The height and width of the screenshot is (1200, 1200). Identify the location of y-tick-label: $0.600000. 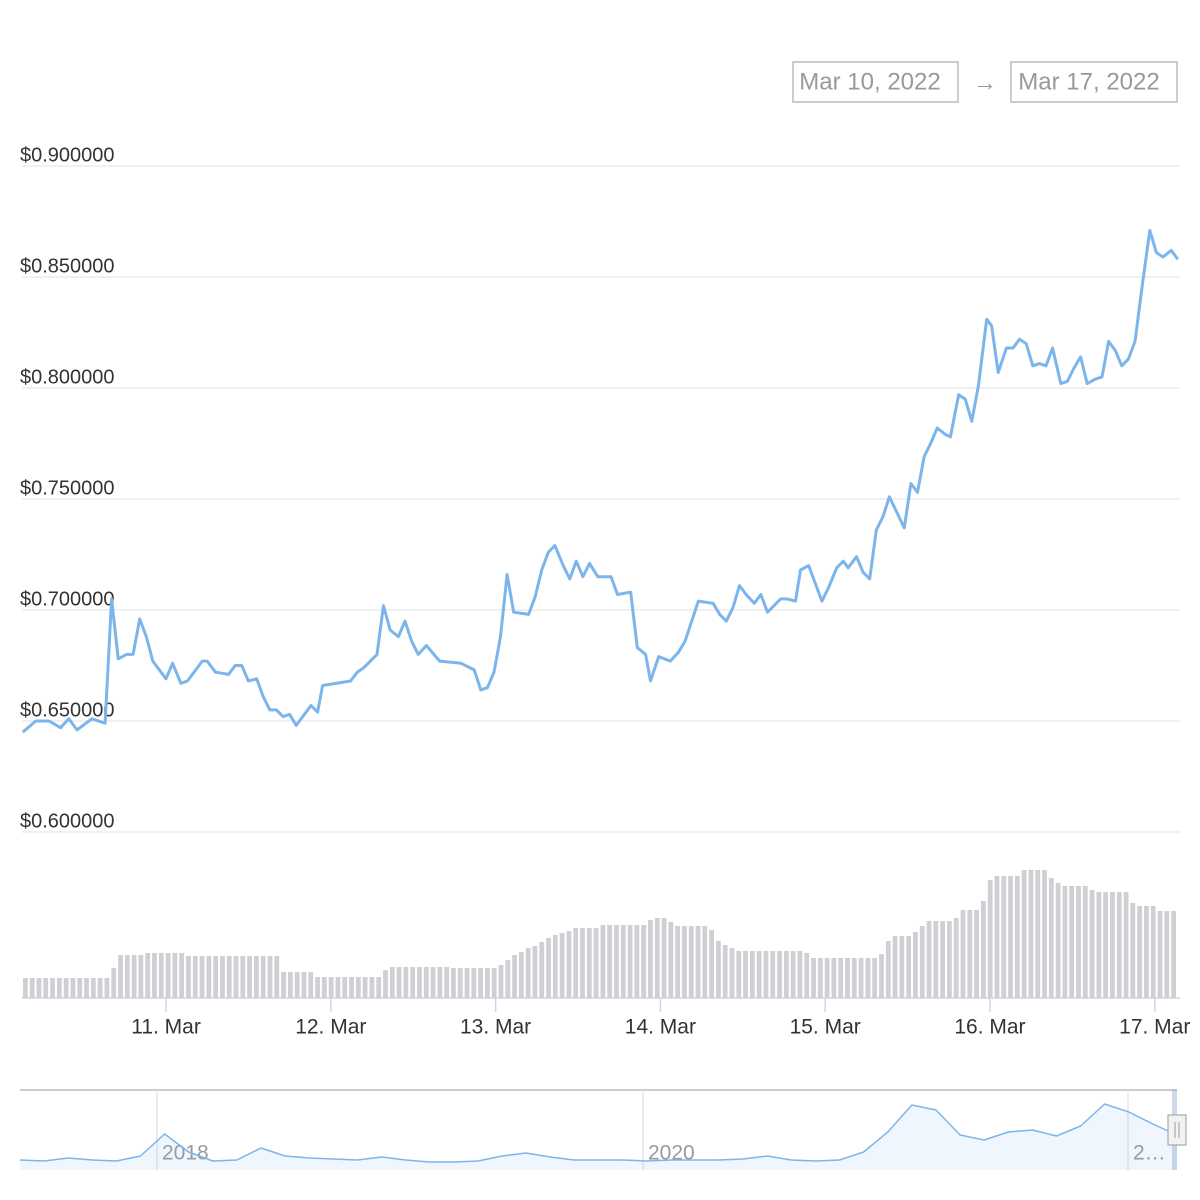
(67, 821).